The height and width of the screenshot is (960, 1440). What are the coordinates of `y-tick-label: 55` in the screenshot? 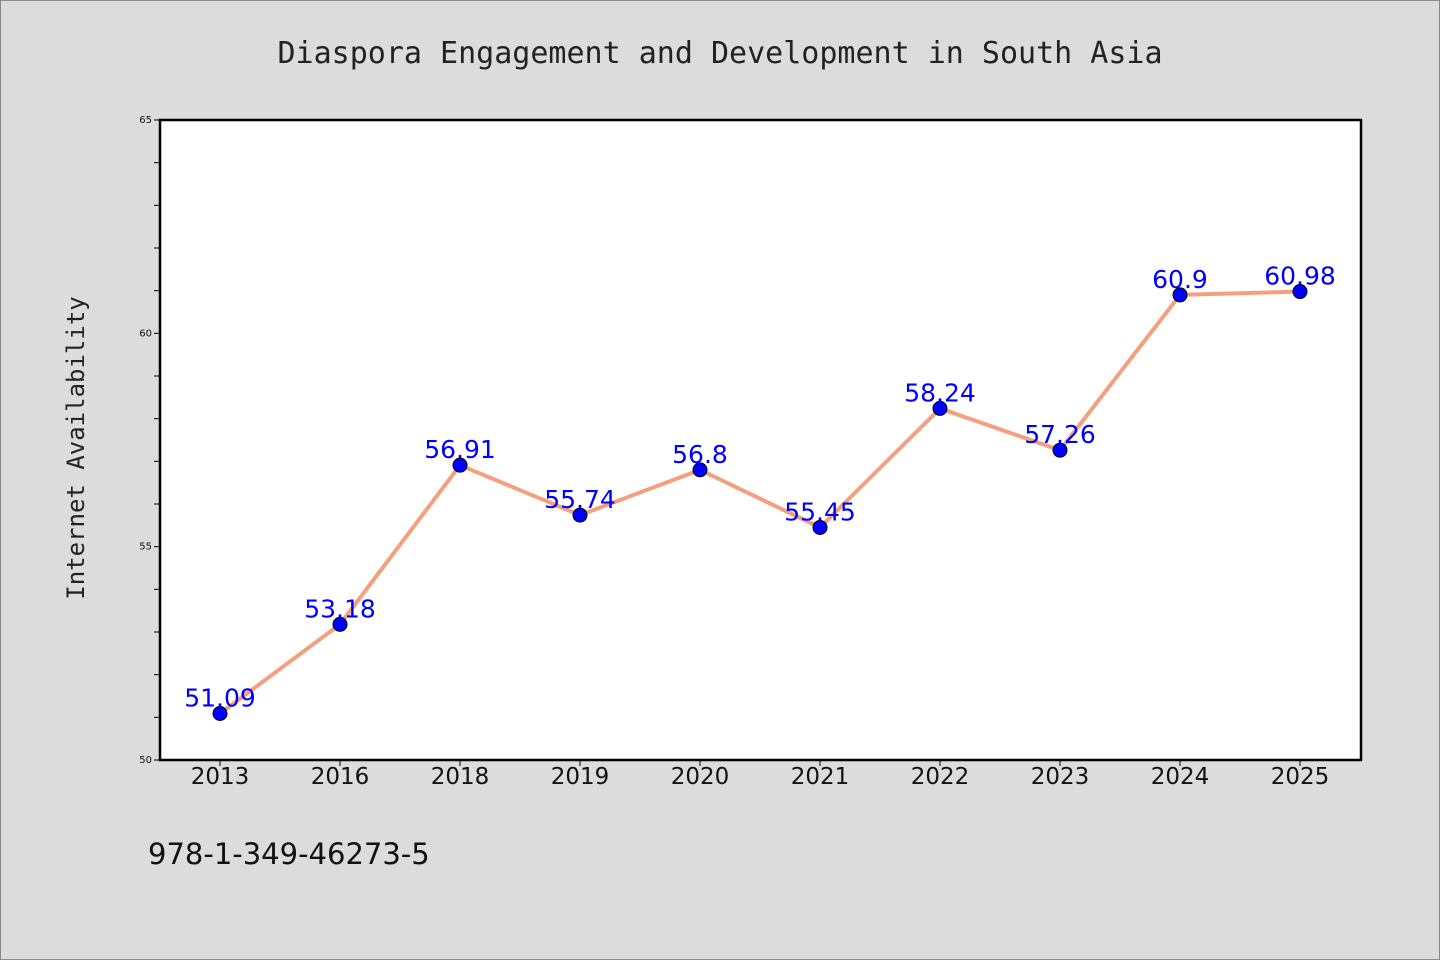 It's located at (145, 547).